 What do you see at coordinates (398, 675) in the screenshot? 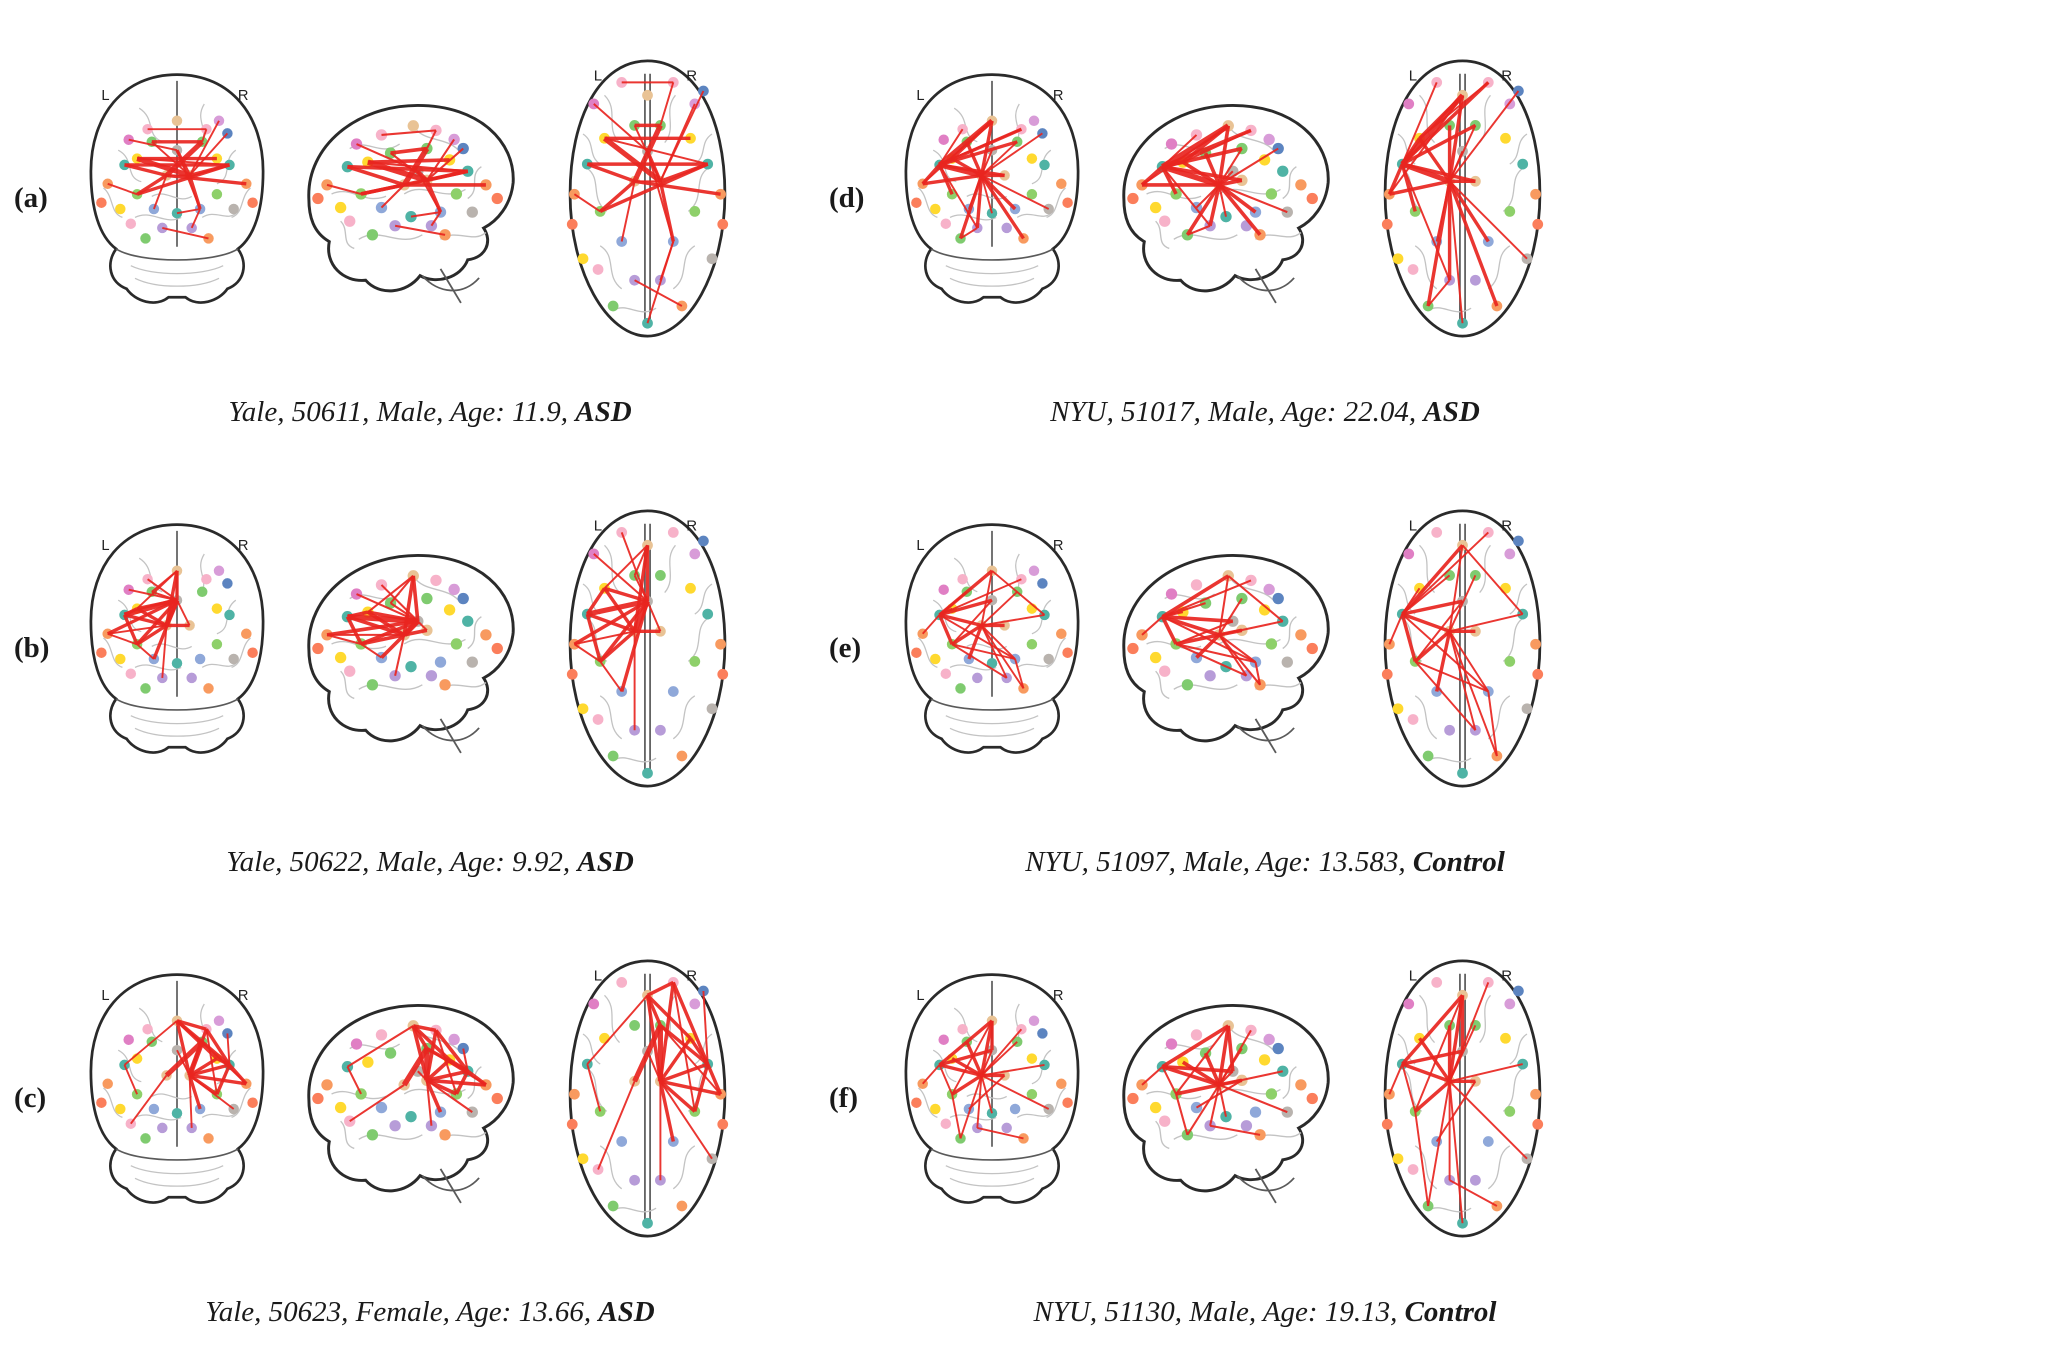
I see `panel-b: (b) L R L R Yale, 50622, Male, Age: 9.92, ASD` at bounding box center [398, 675].